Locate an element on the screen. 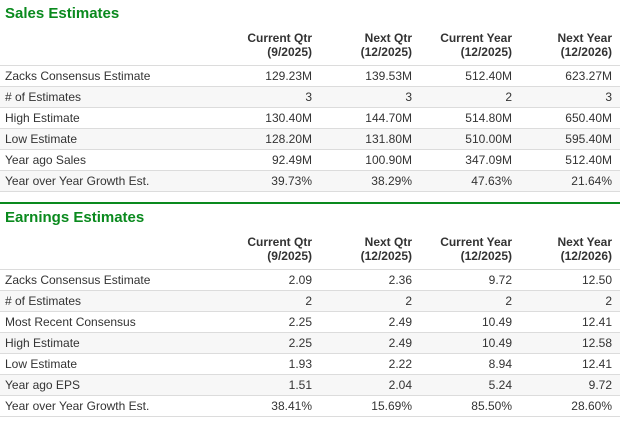 The height and width of the screenshot is (428, 620). cell-value: 131.80M is located at coordinates (370, 139).